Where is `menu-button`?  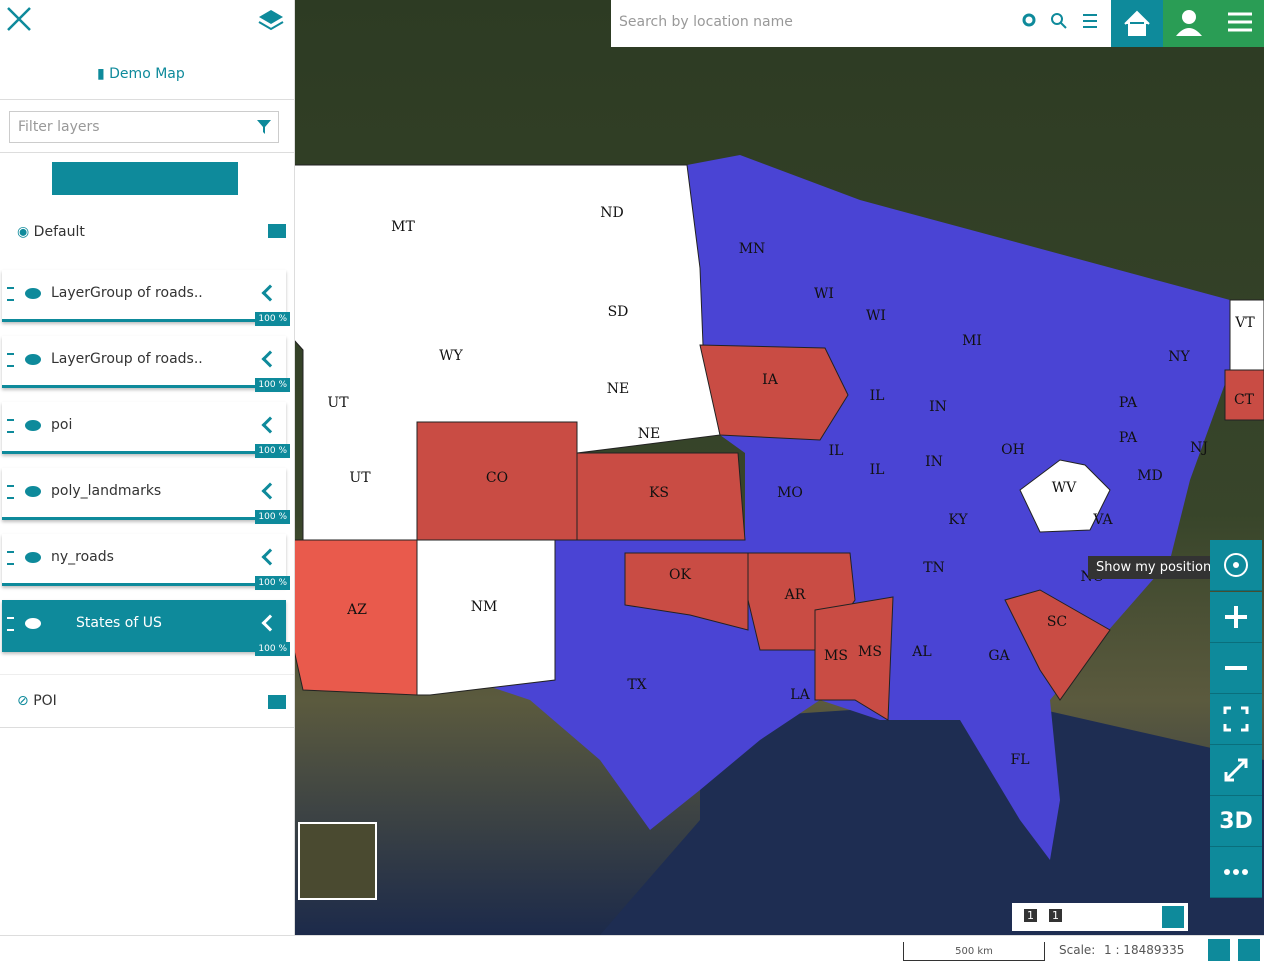 menu-button is located at coordinates (1239, 23).